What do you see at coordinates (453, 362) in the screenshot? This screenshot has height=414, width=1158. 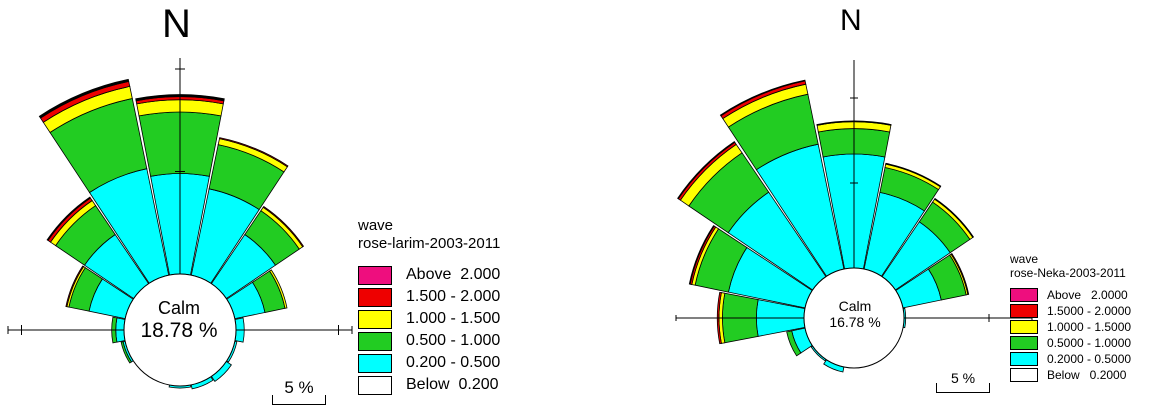 I see `legend-label-0200-0500: 0.200 - 0.500` at bounding box center [453, 362].